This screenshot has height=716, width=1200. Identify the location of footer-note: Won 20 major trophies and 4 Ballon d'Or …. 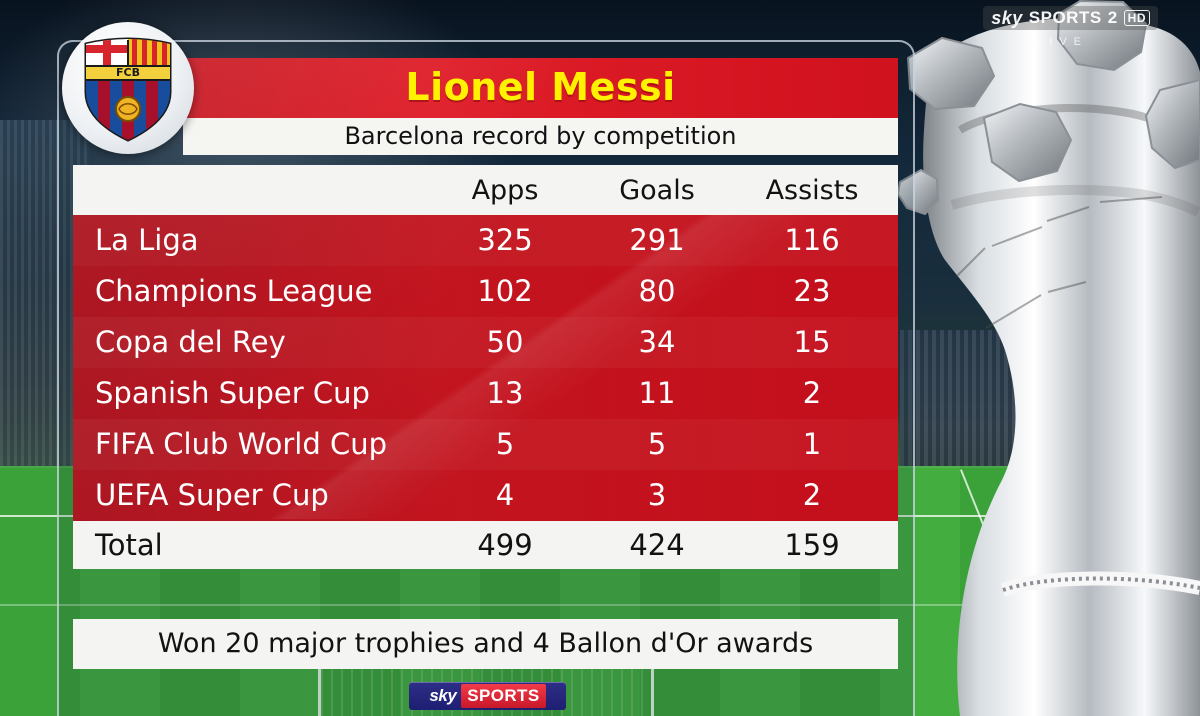
(485, 643).